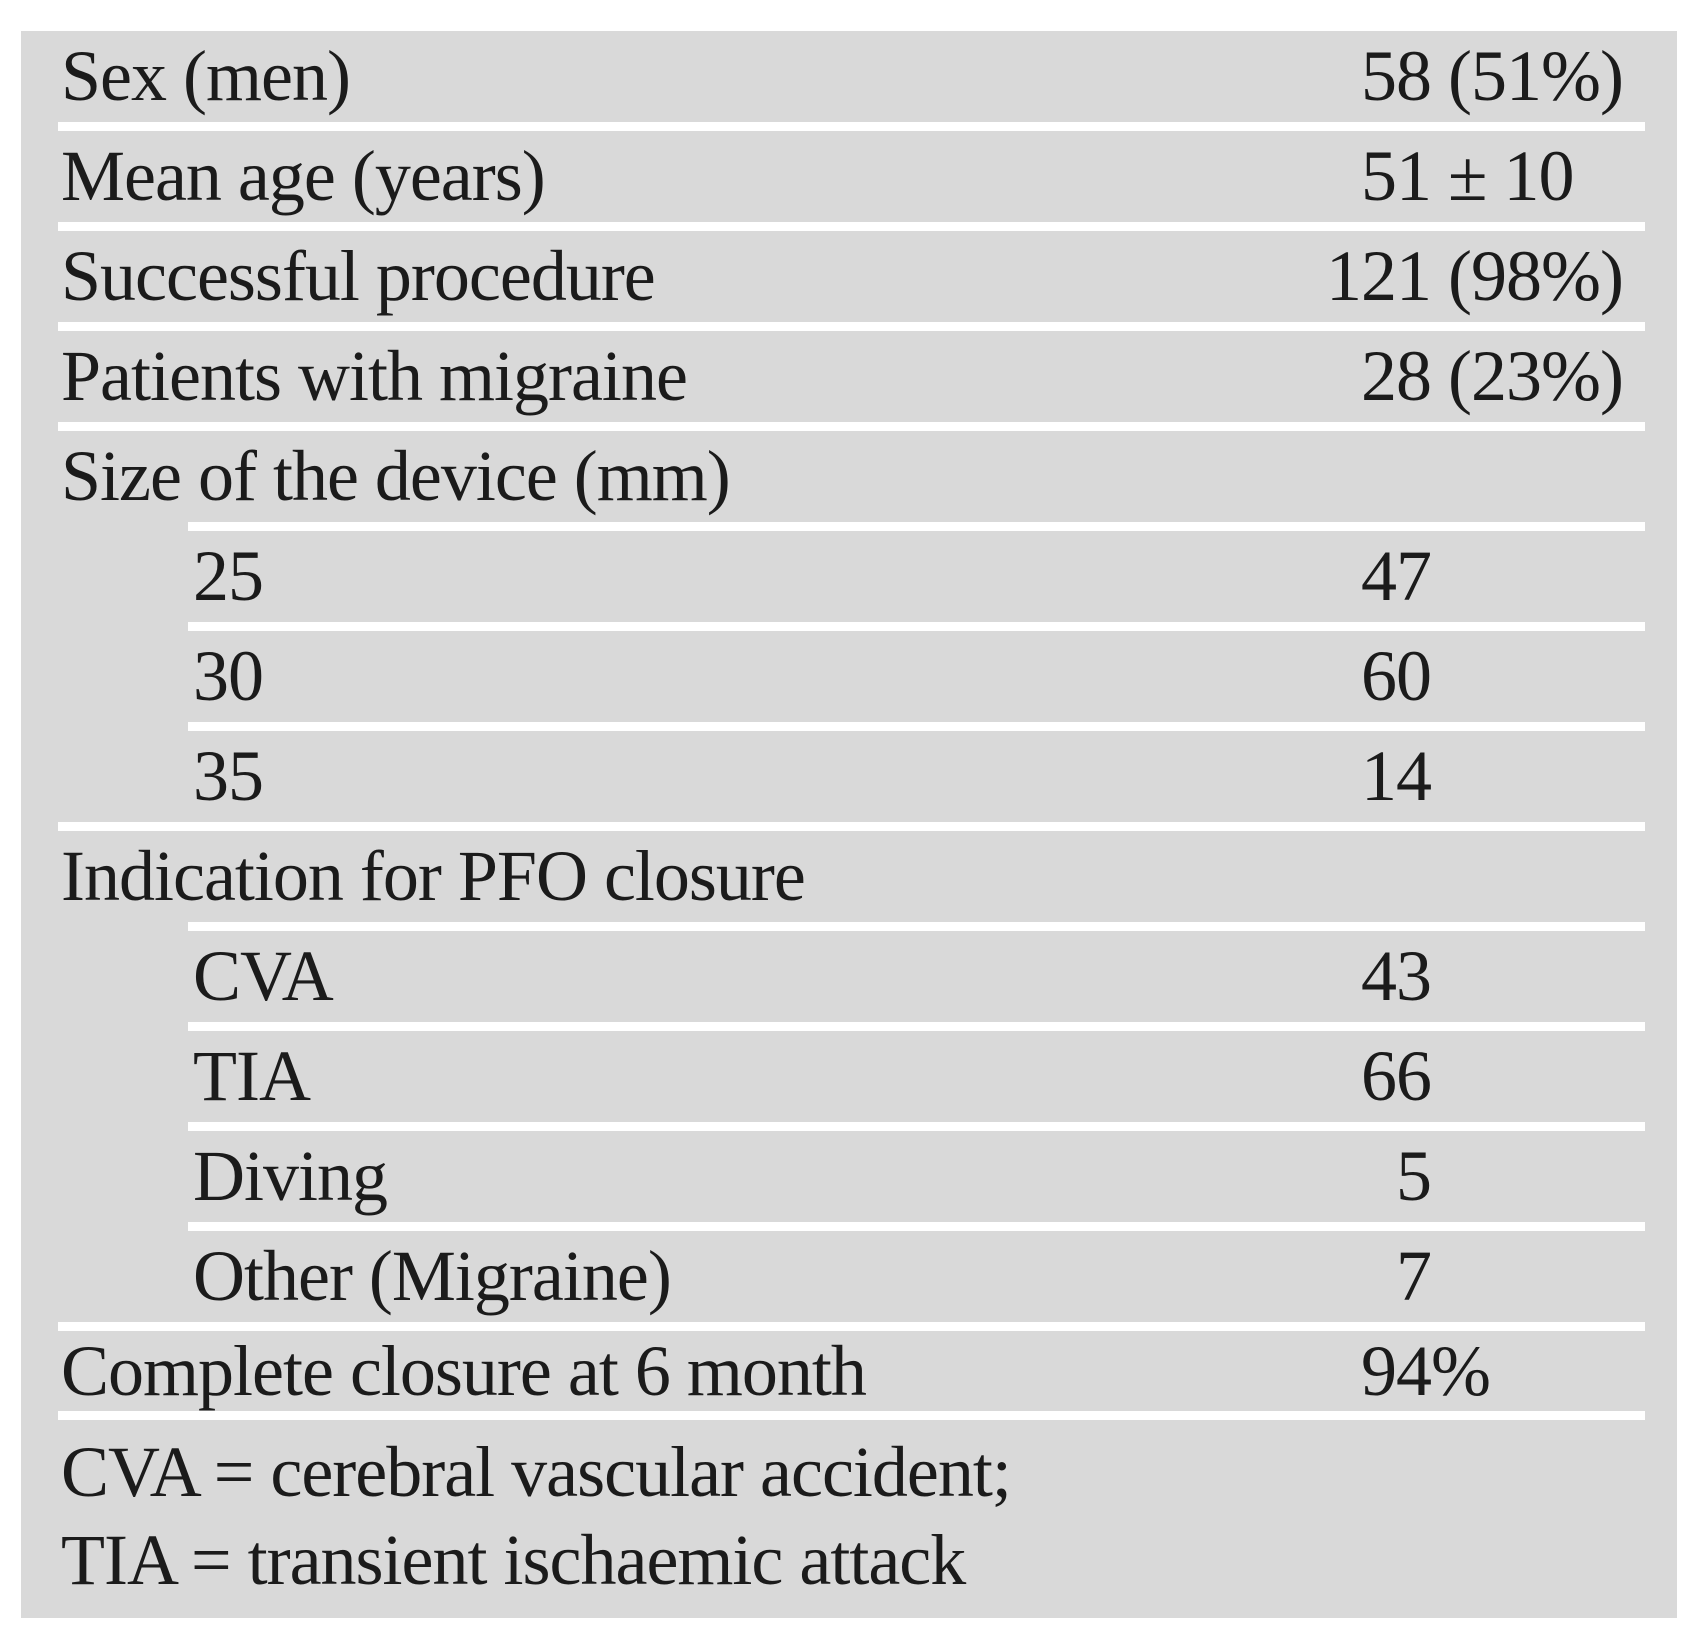  I want to click on row-value: 14, so click(1266, 776).